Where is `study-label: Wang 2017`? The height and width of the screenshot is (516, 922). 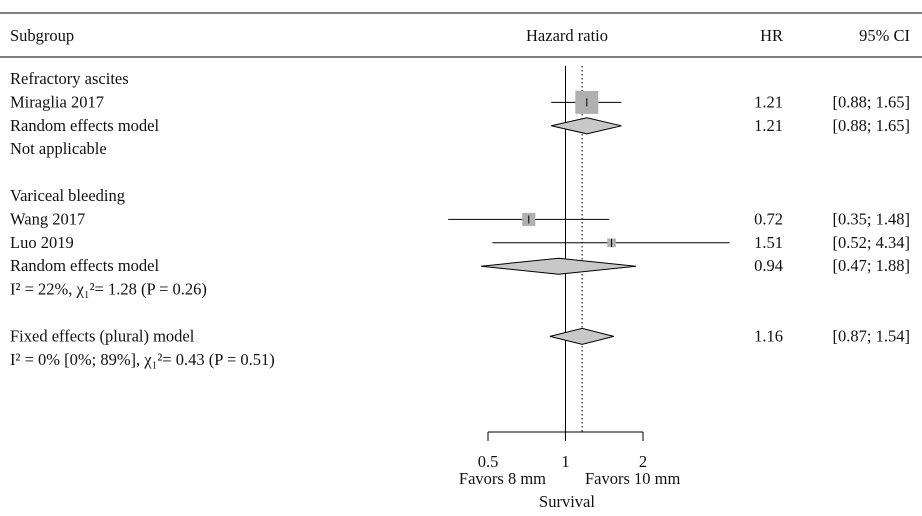
study-label: Wang 2017 is located at coordinates (47, 218).